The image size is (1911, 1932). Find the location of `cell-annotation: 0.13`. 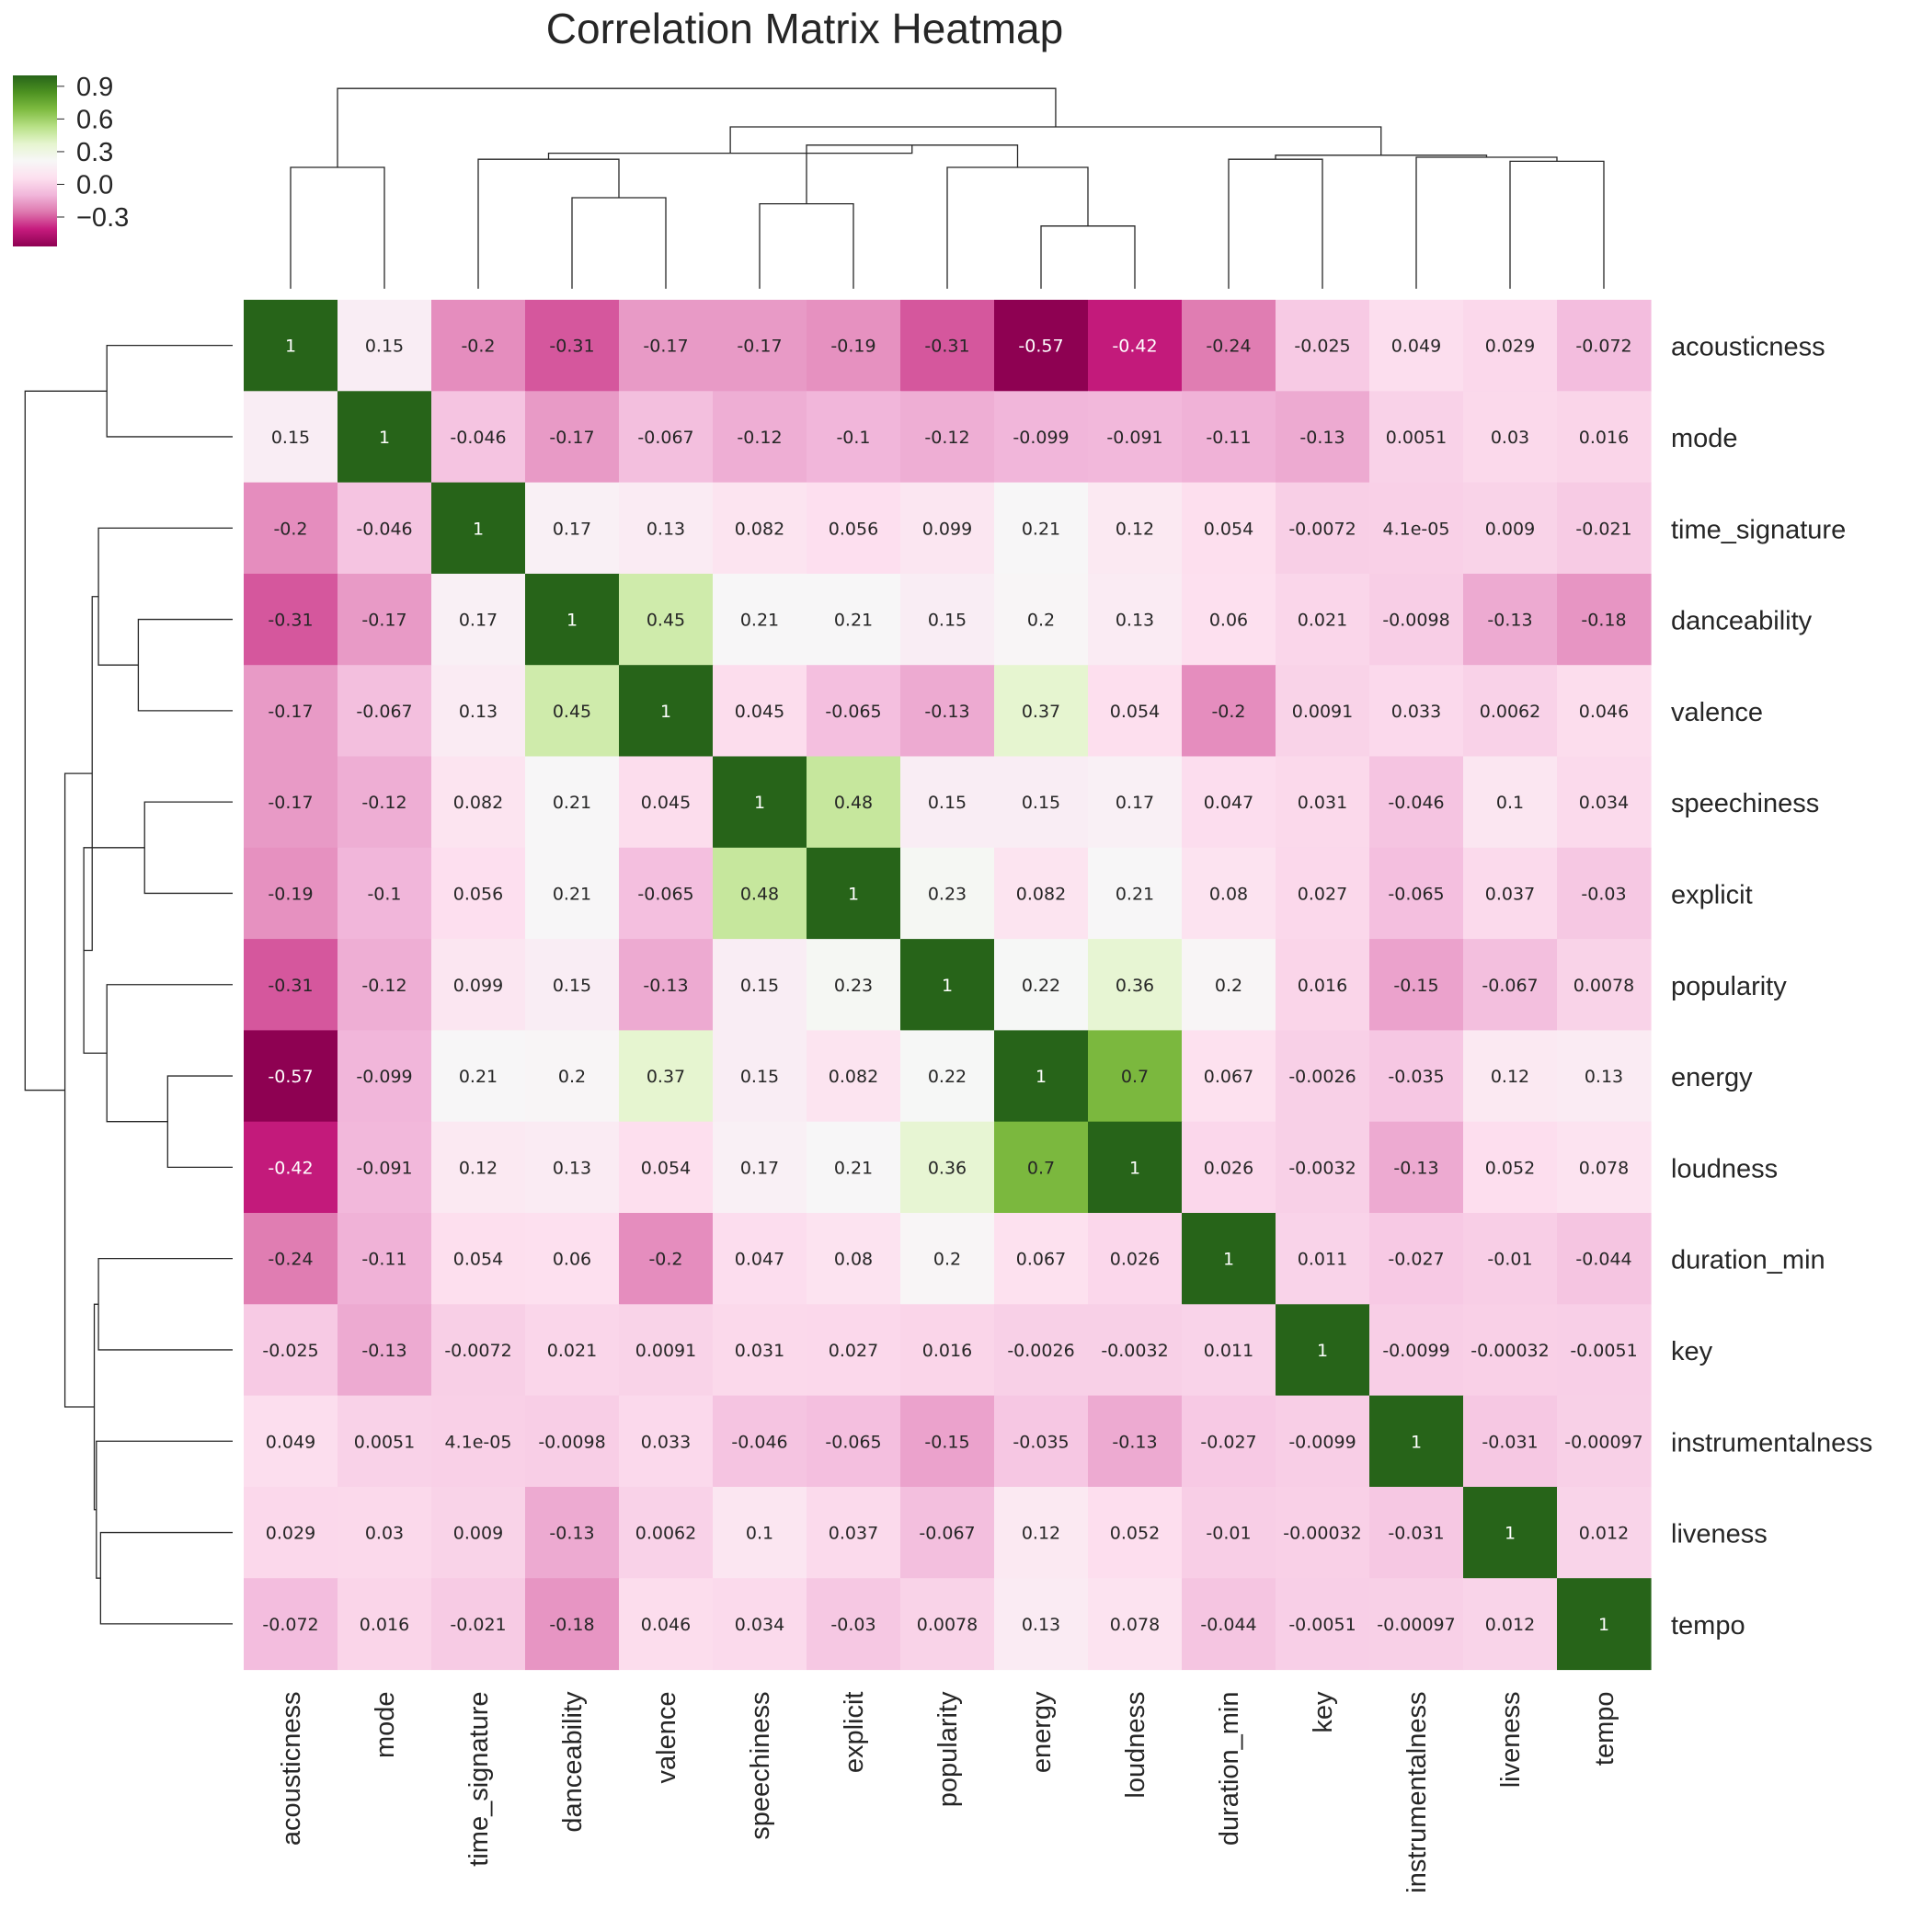

cell-annotation: 0.13 is located at coordinates (1041, 1625).